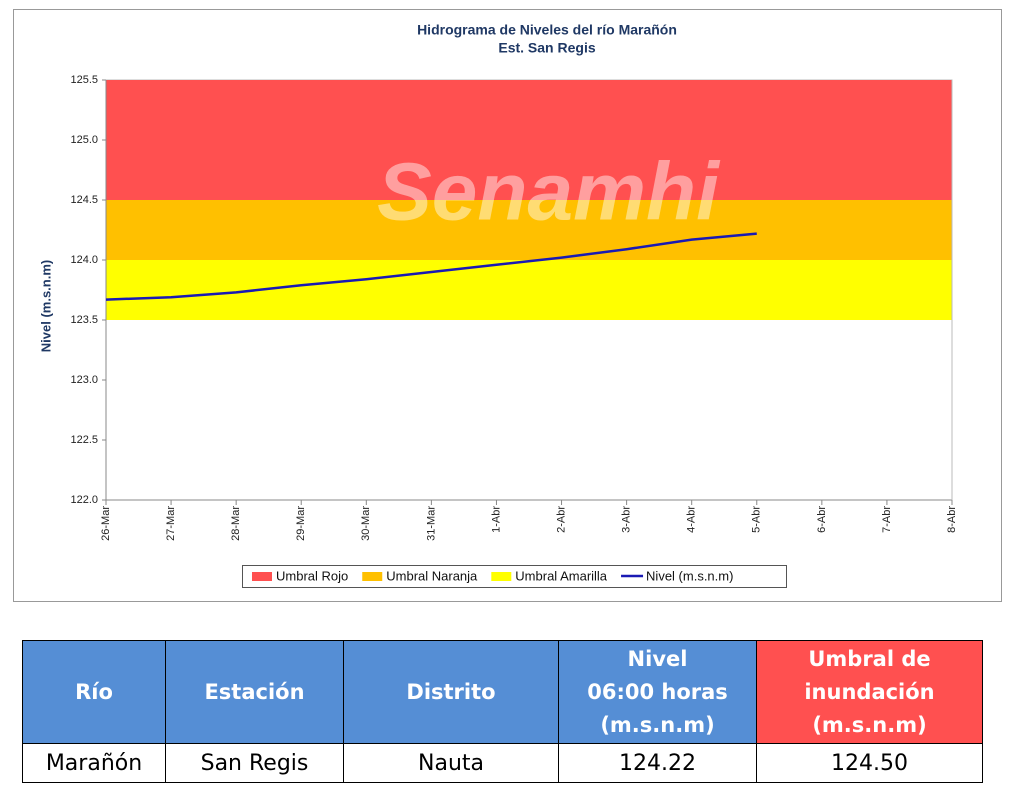 The width and height of the screenshot is (1030, 808). What do you see at coordinates (657, 692) in the screenshot?
I see `header-cell: Nivel 06:00 horas (m.s.n.m)` at bounding box center [657, 692].